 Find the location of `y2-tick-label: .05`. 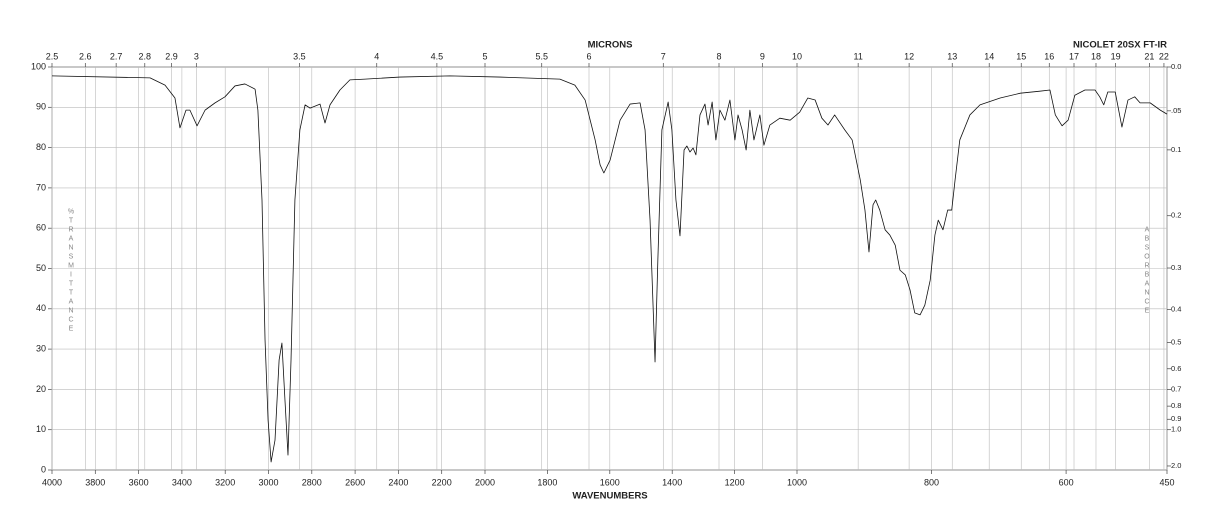

y2-tick-label: .05 is located at coordinates (1176, 110).